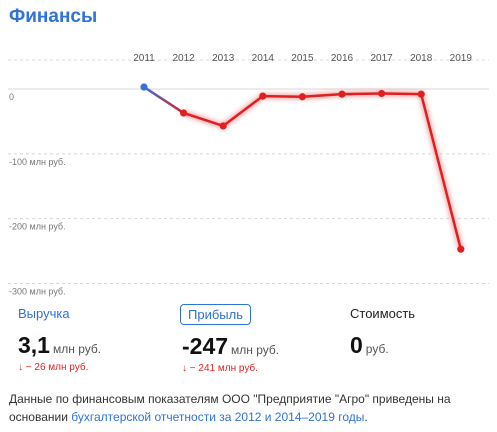 The height and width of the screenshot is (432, 497). I want to click on metric-revenue-change: ↓ − 26 млн руб., so click(53, 367).